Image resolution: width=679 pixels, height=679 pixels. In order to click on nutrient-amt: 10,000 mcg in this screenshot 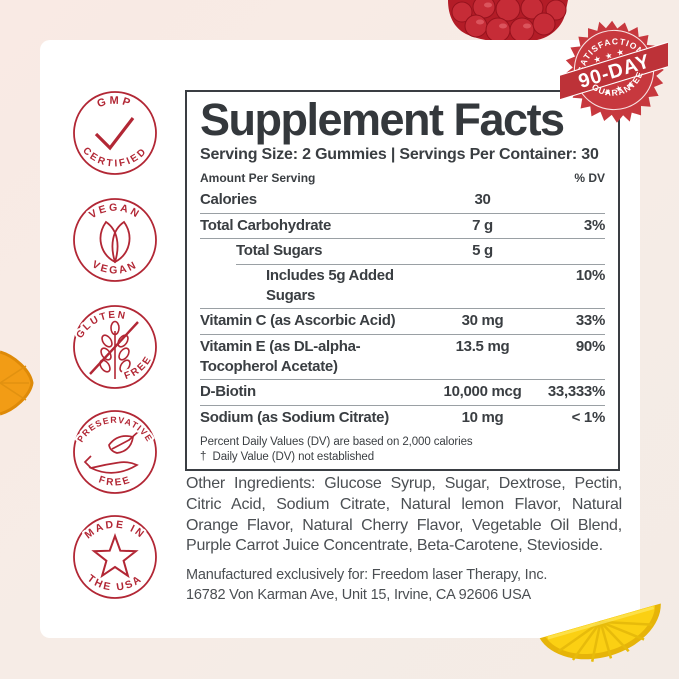, I will do `click(482, 392)`.